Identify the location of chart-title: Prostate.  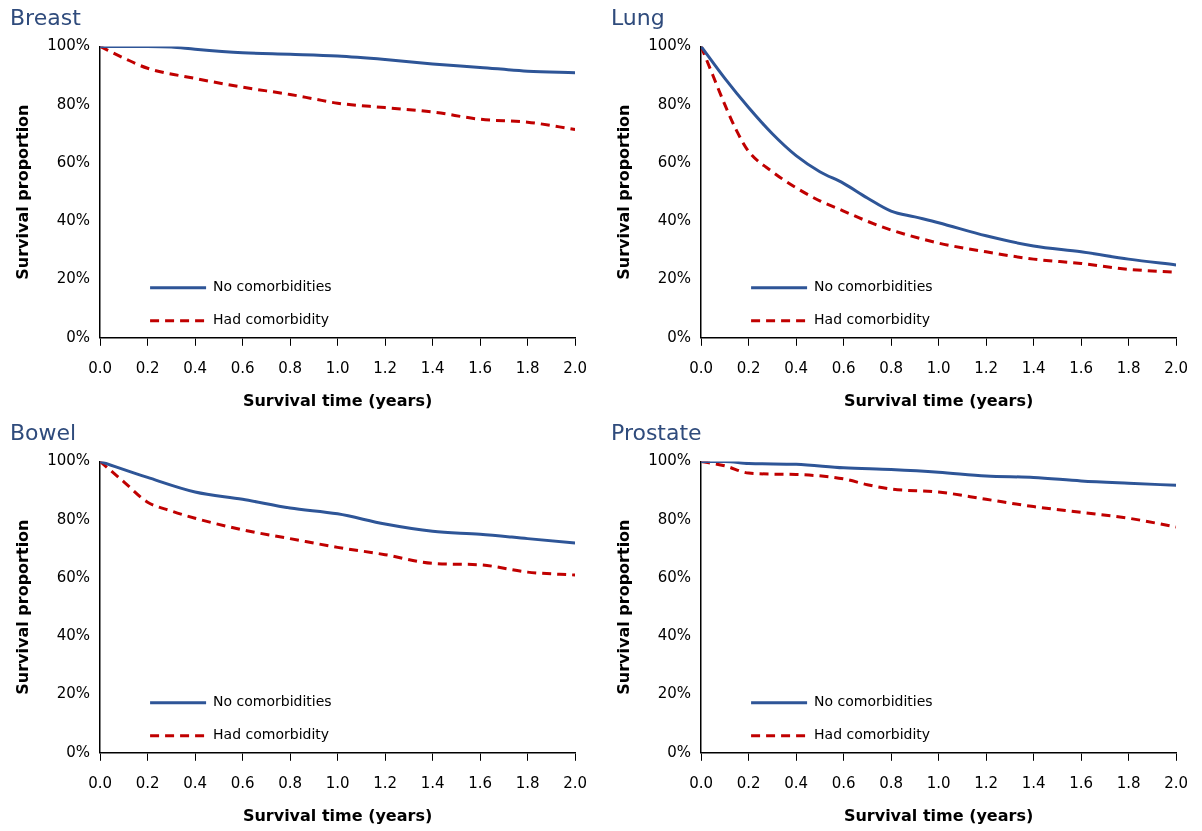
(656, 432).